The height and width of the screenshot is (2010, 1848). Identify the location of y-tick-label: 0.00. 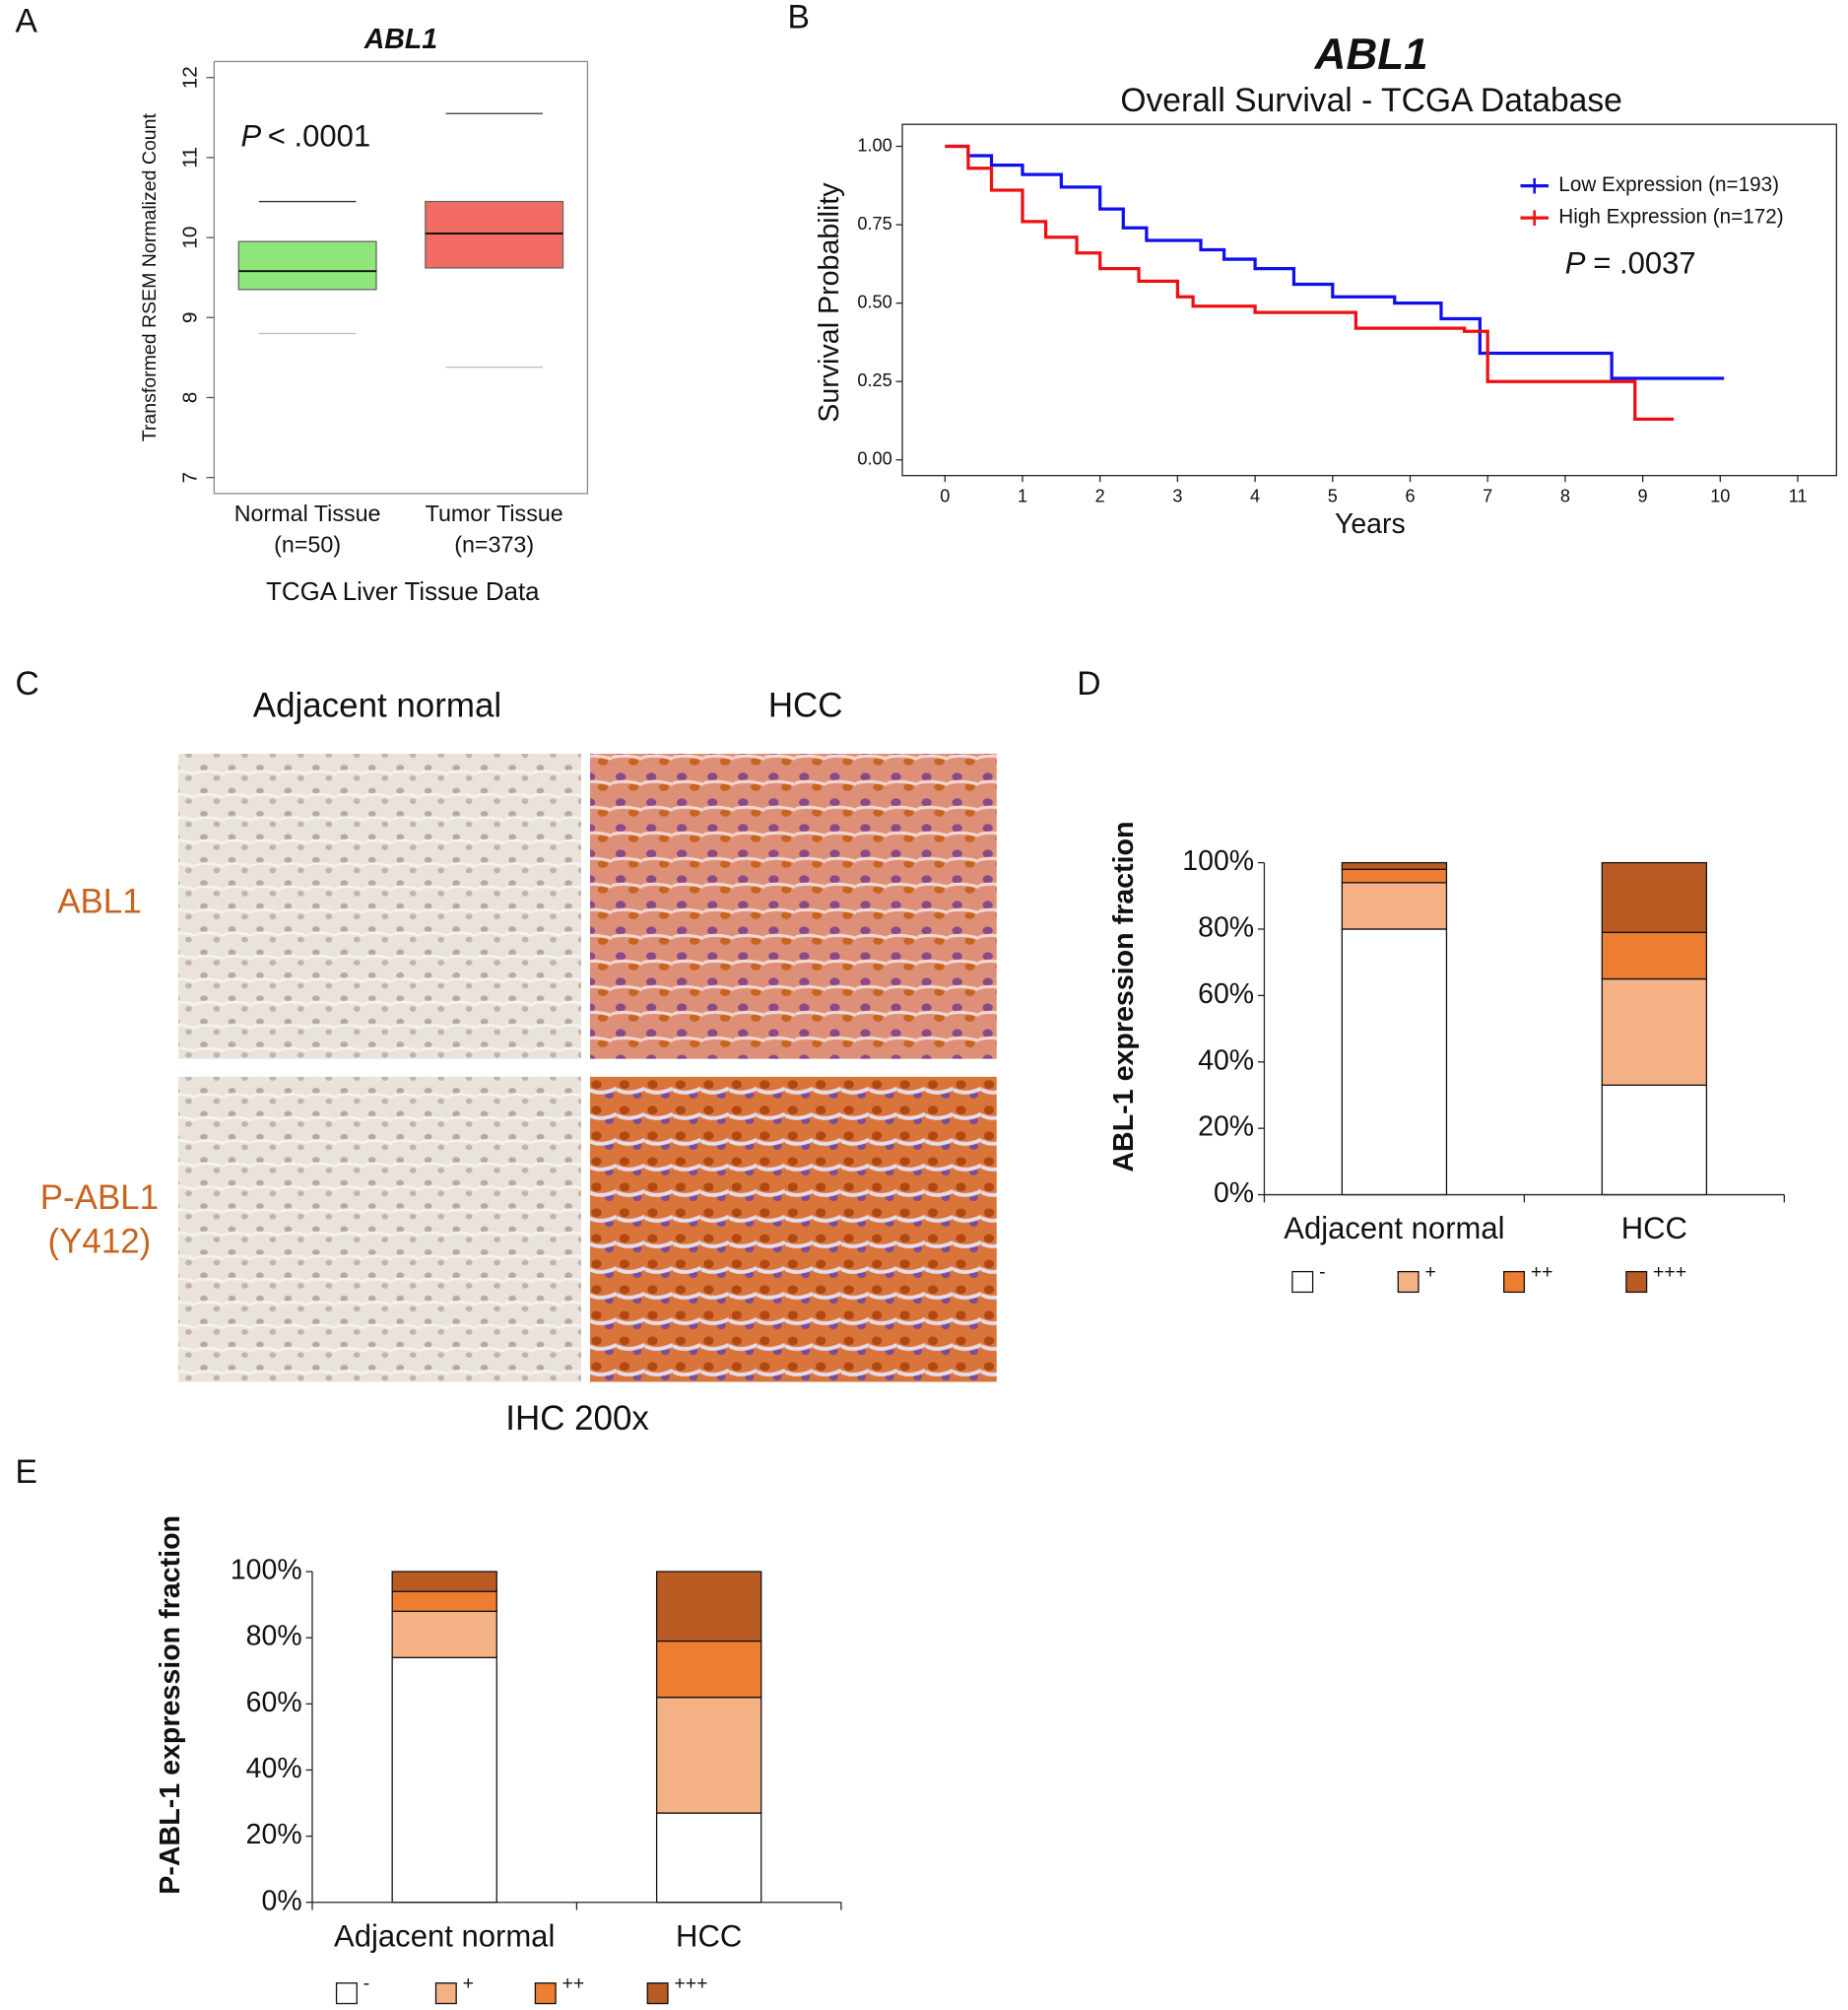
(874, 459).